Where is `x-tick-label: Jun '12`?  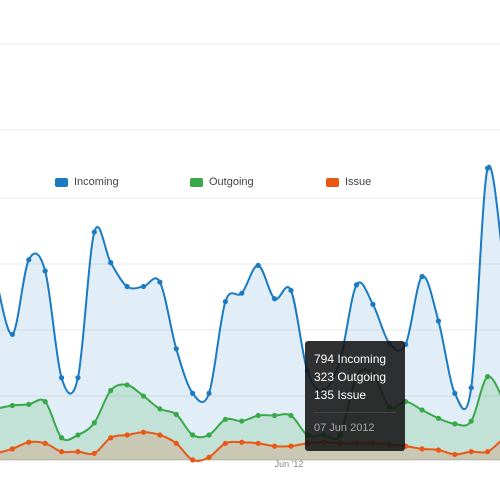
x-tick-label: Jun '12 is located at coordinates (289, 464).